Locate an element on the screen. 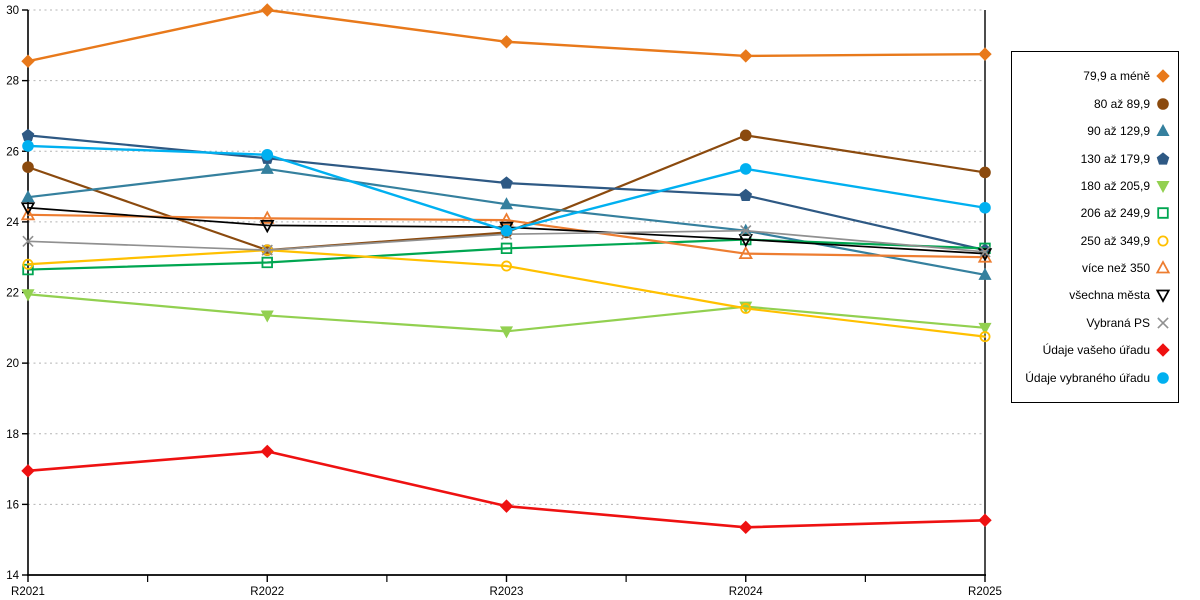 The image size is (1200, 600). square-marker-icon is located at coordinates (267, 262).